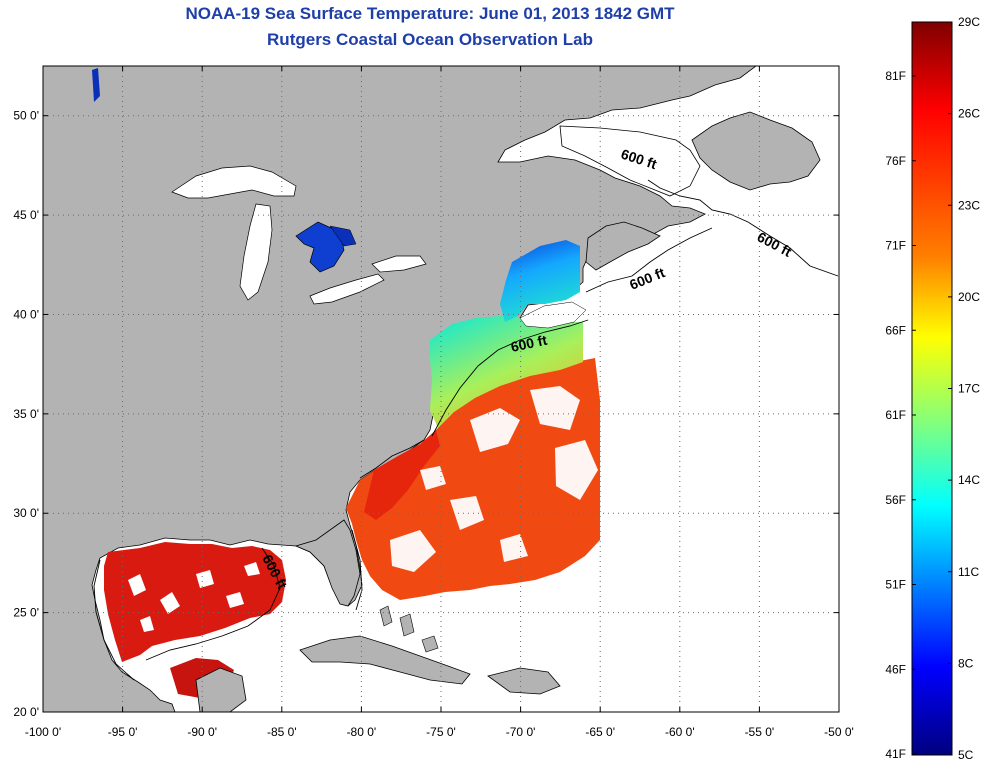  Describe the element at coordinates (895, 76) in the screenshot. I see `colorbar-fahrenheit-label: 81F` at that location.